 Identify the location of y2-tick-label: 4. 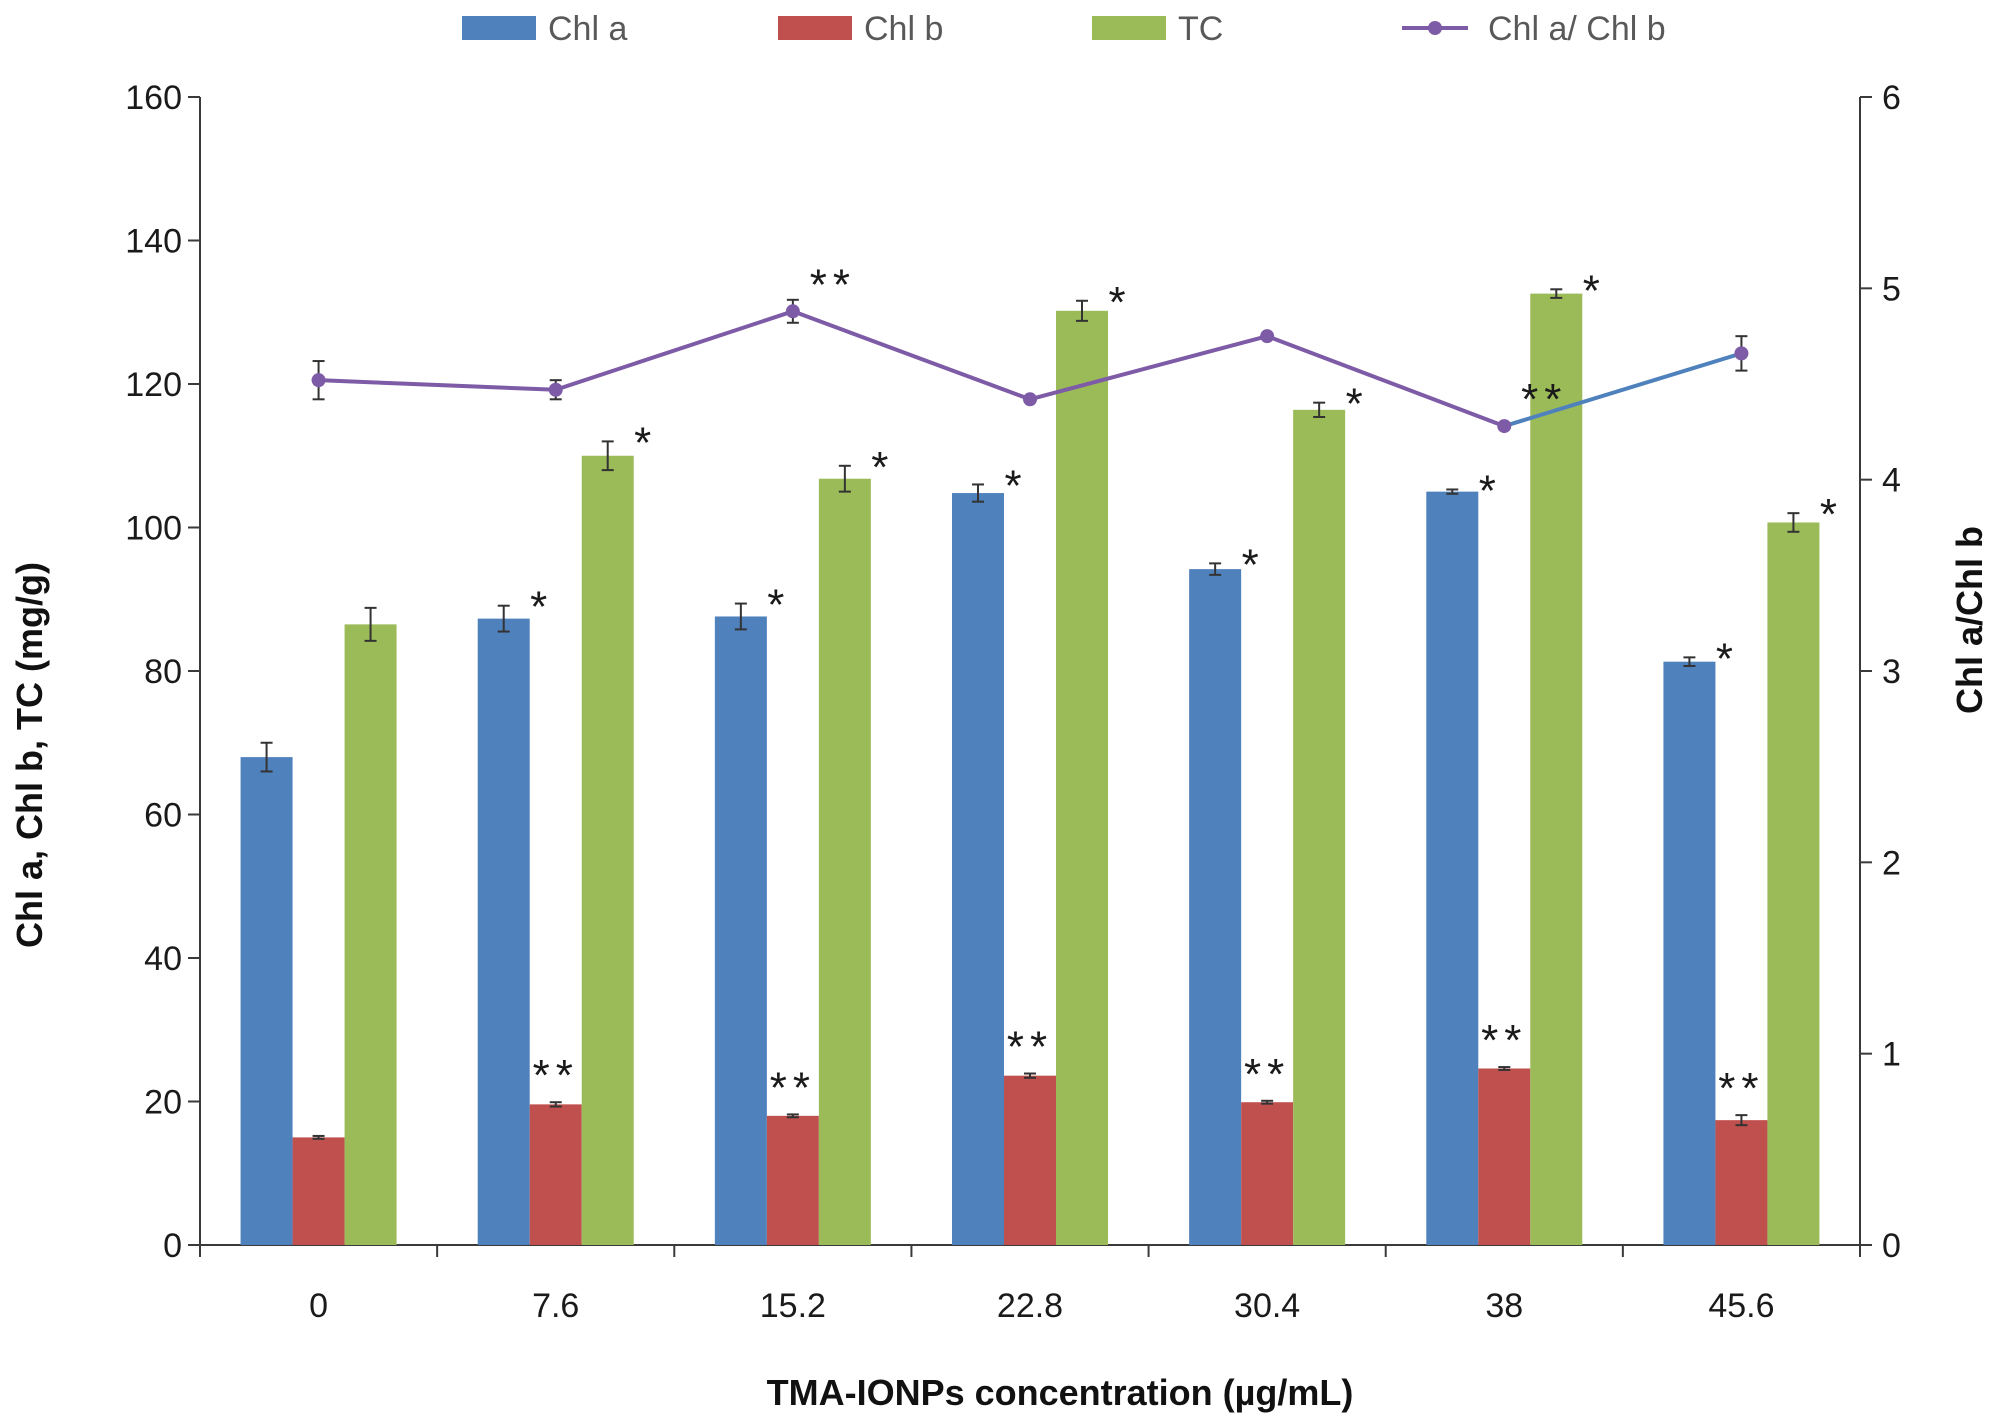
(1891, 481).